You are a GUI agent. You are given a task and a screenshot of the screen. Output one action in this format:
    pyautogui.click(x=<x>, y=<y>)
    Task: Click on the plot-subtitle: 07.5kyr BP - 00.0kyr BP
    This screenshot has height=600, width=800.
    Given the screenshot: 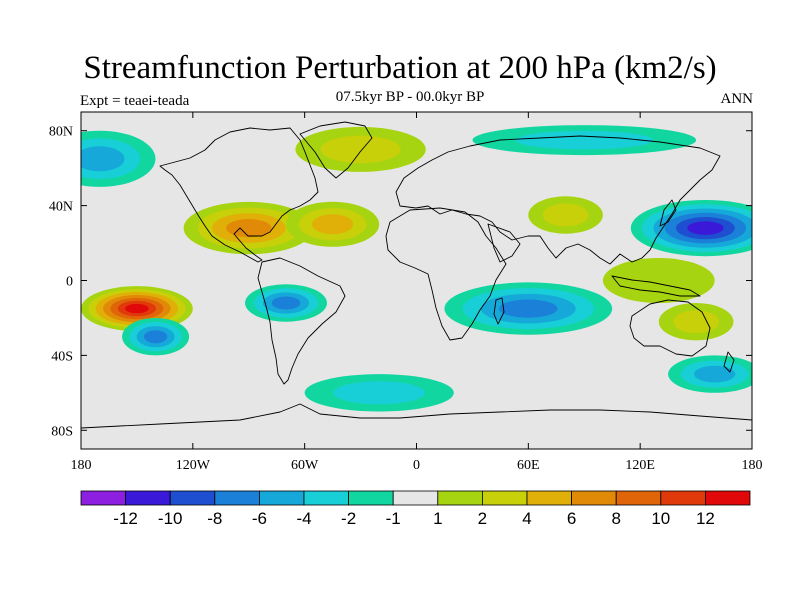 What is the action you would take?
    pyautogui.click(x=410, y=97)
    